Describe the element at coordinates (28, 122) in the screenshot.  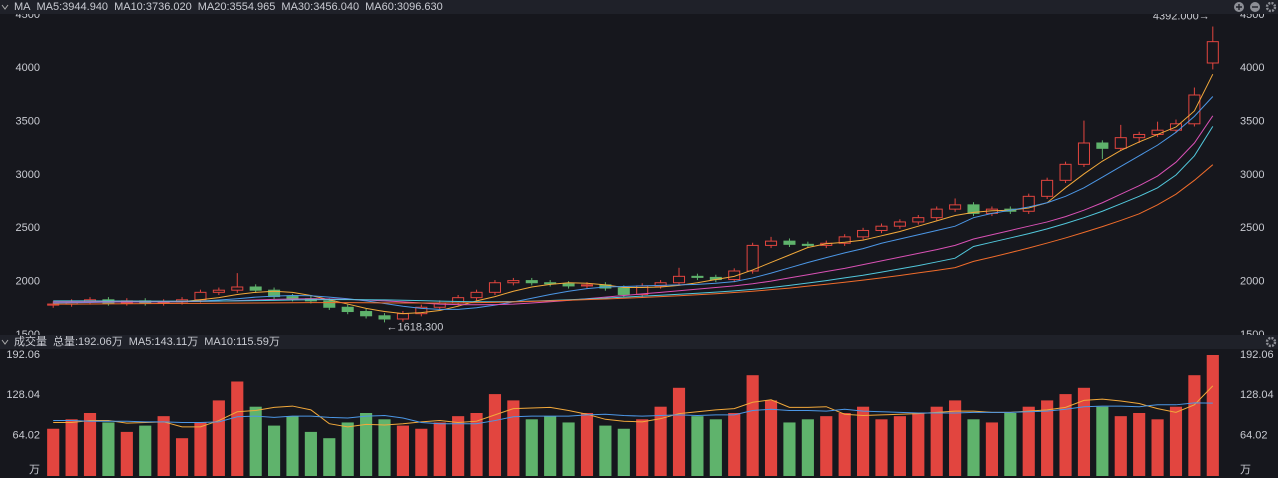
I see `y-tick-label: 3500` at that location.